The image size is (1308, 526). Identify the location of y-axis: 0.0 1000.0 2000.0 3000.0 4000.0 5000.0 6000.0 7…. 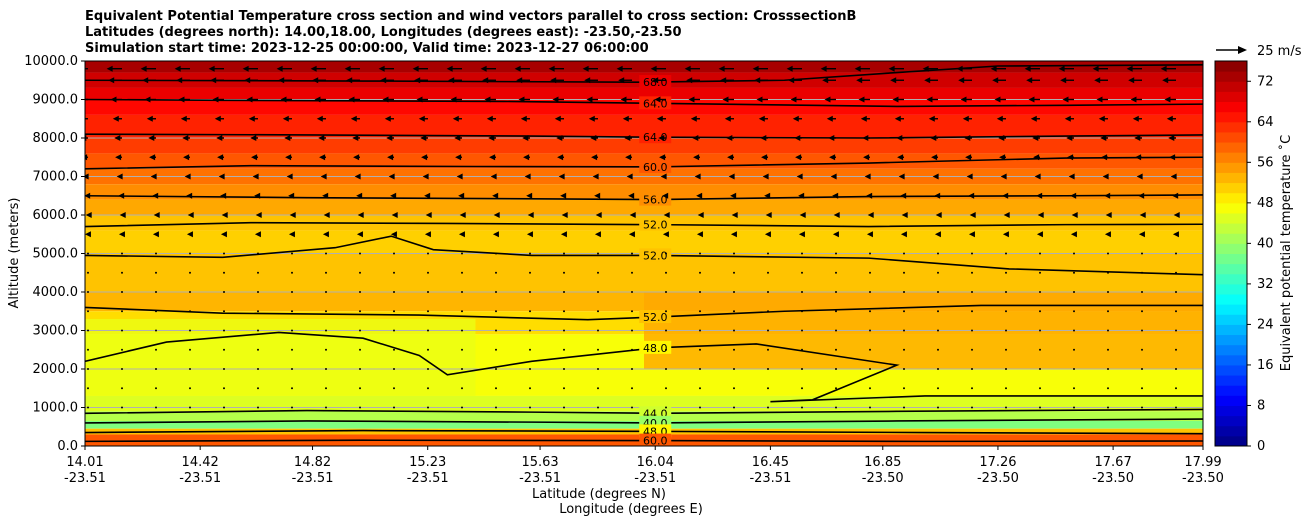
(54, 254).